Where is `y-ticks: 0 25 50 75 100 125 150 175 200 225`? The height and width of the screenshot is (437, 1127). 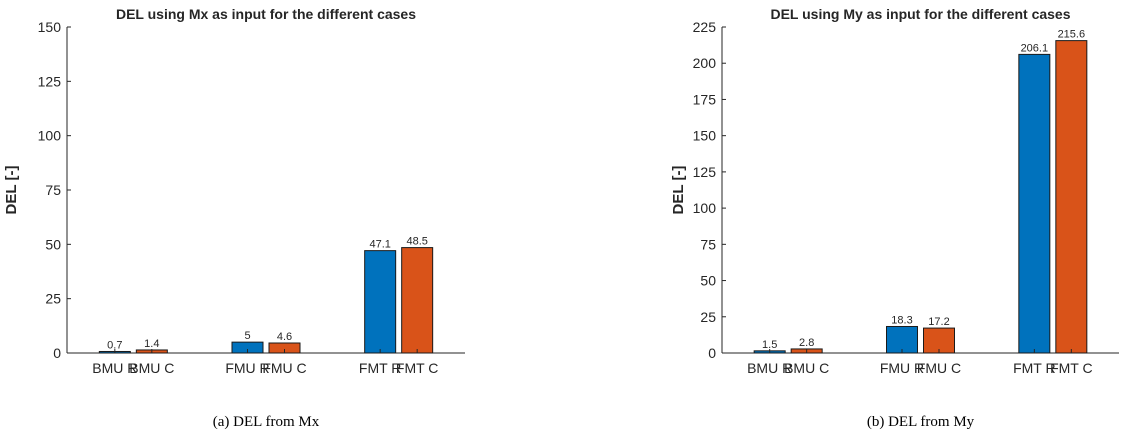 y-ticks: 0 25 50 75 100 125 150 175 200 225 is located at coordinates (709, 190).